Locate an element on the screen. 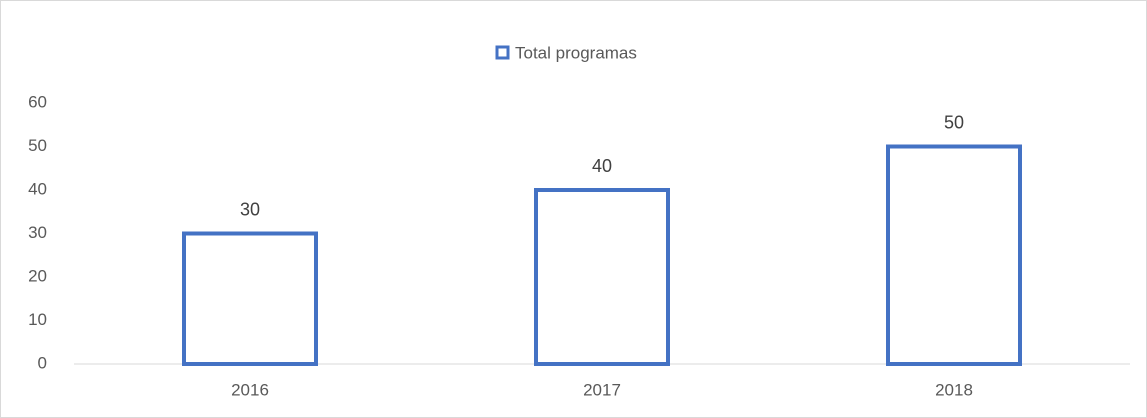  data-label: 30 is located at coordinates (250, 209).